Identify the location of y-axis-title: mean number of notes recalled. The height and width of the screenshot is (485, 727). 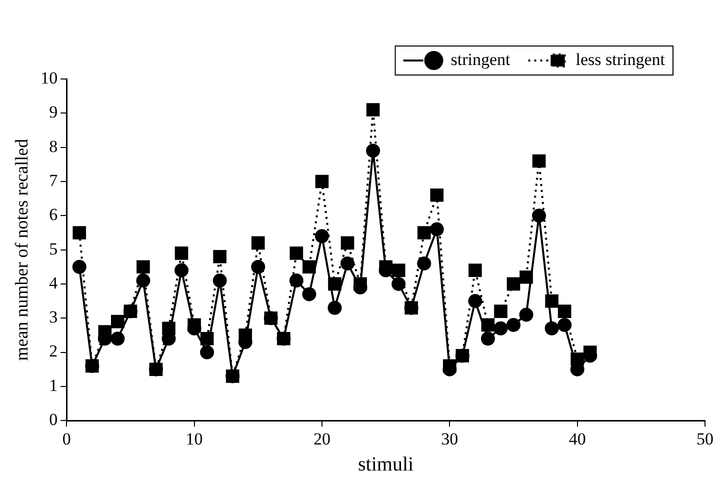
(22, 249).